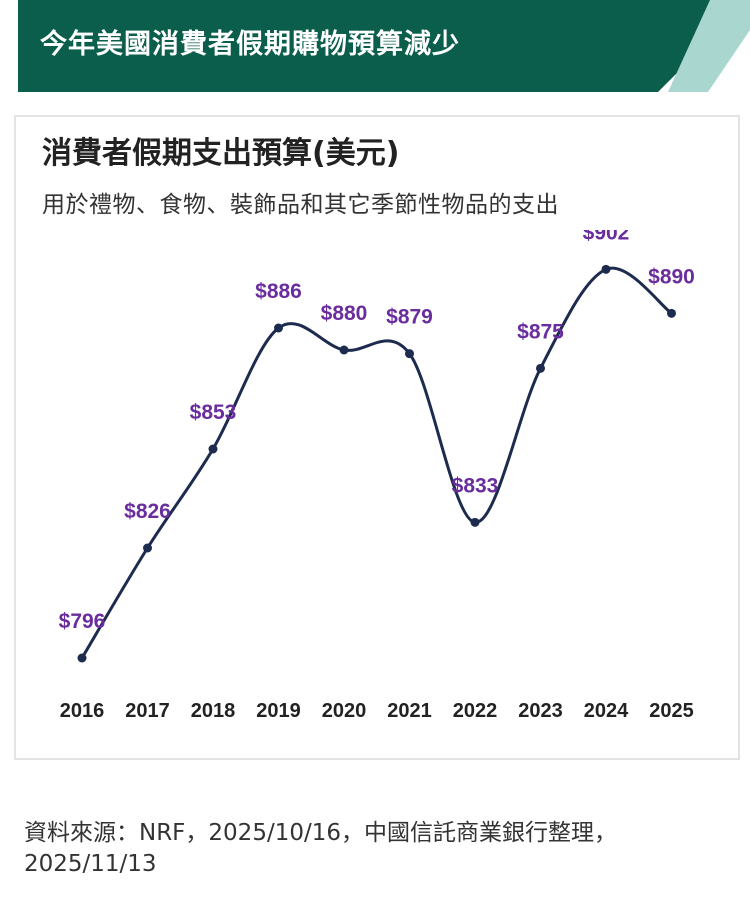 The height and width of the screenshot is (901, 750). I want to click on data-label-2024: $902, so click(606, 237).